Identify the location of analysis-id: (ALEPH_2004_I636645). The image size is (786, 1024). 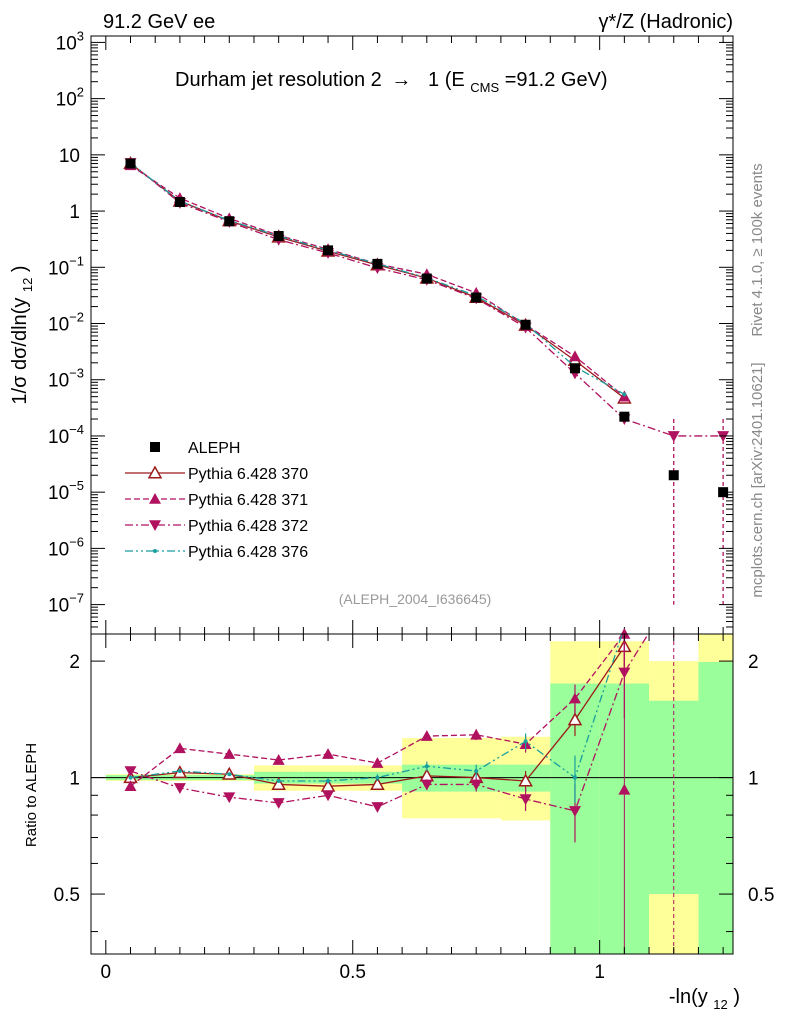
(415, 599).